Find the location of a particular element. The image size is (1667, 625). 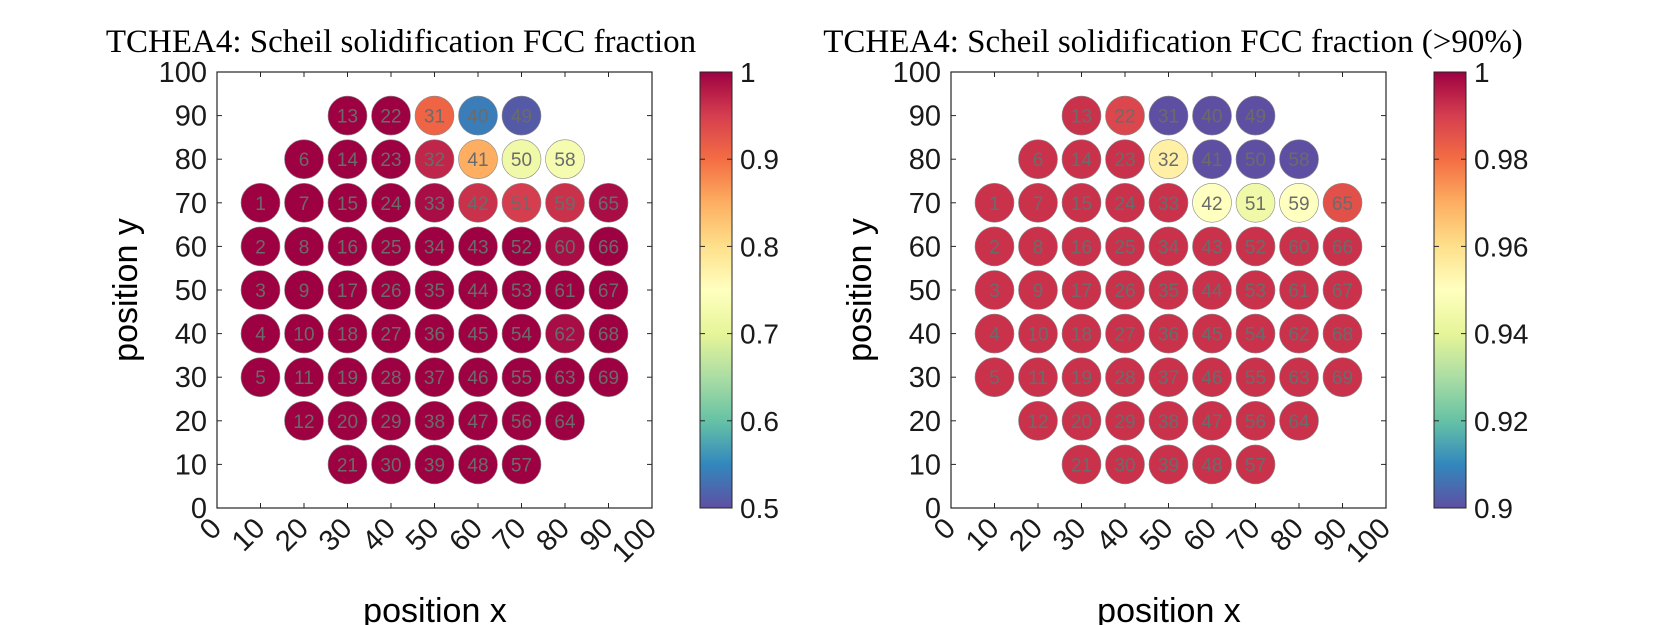

data-point-label: 48 is located at coordinates (1211, 465).